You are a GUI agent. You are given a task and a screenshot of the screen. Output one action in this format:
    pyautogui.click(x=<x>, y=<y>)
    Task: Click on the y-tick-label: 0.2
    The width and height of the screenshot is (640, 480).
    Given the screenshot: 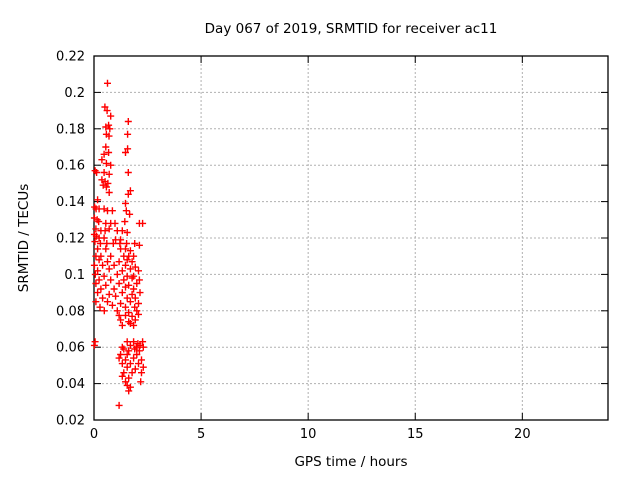 What is the action you would take?
    pyautogui.click(x=74, y=93)
    